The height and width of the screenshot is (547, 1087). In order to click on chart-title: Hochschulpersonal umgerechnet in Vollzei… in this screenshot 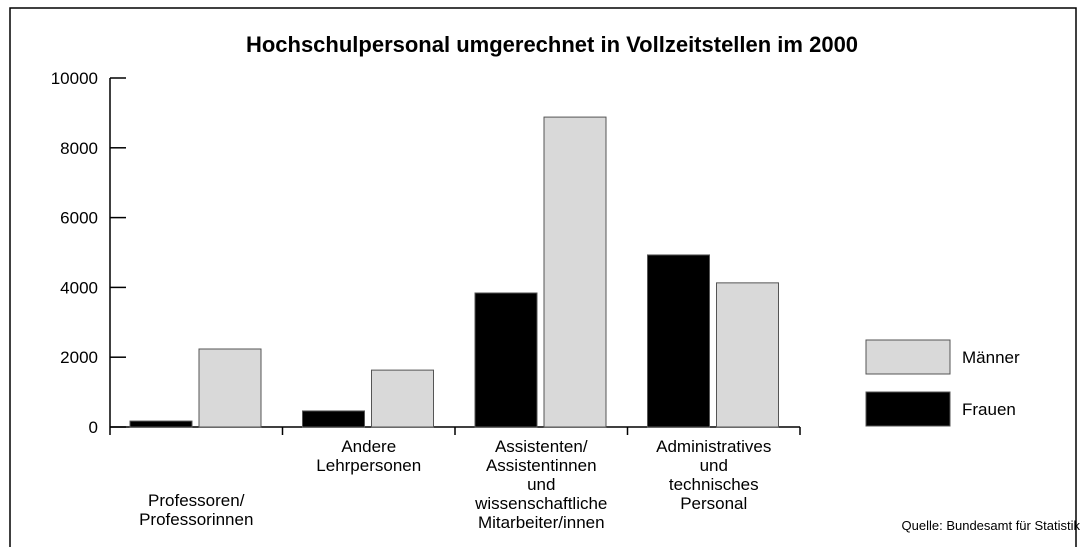, I will do `click(552, 44)`.